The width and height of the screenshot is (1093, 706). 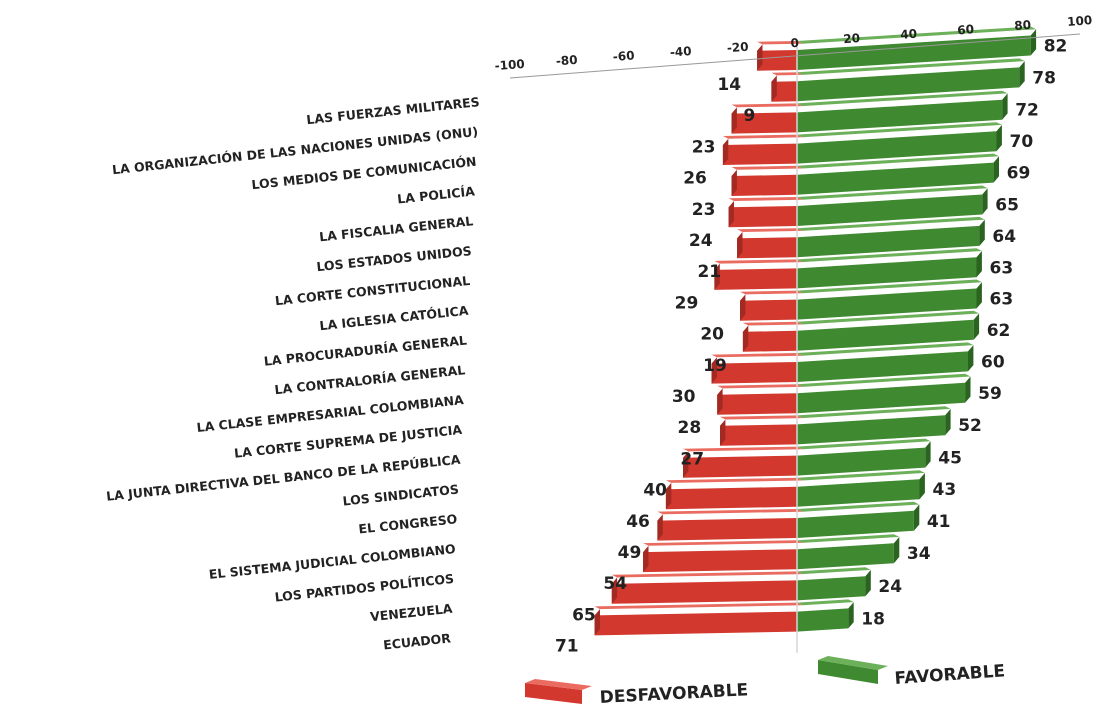 I want to click on unfavorable-value-label: 24, so click(x=701, y=241).